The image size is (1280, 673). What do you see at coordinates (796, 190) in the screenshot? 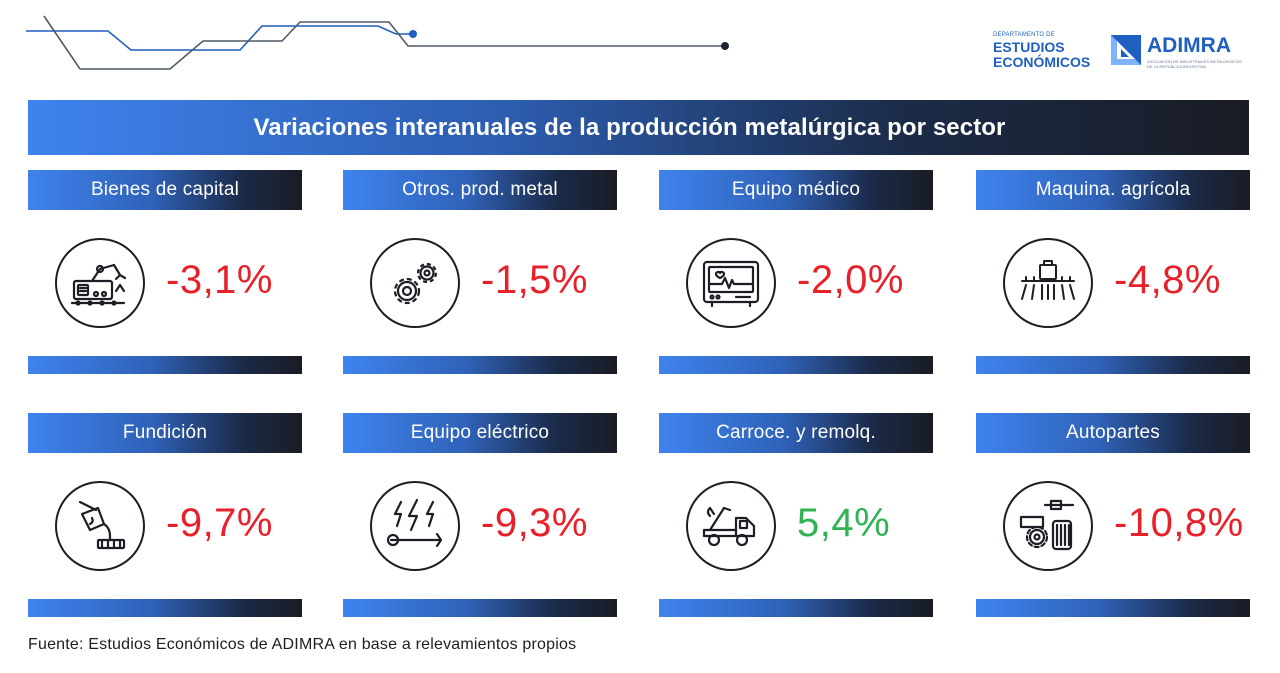
I see `sector-label: Equipo médico` at bounding box center [796, 190].